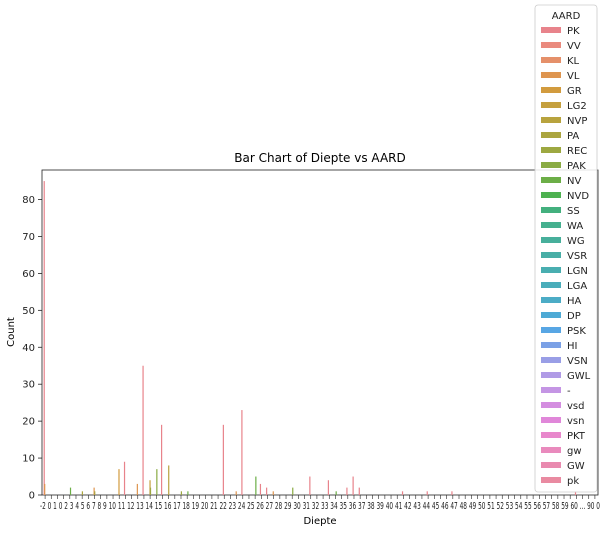  What do you see at coordinates (45, 489) in the screenshot?
I see `bar-vl-x0` at bounding box center [45, 489].